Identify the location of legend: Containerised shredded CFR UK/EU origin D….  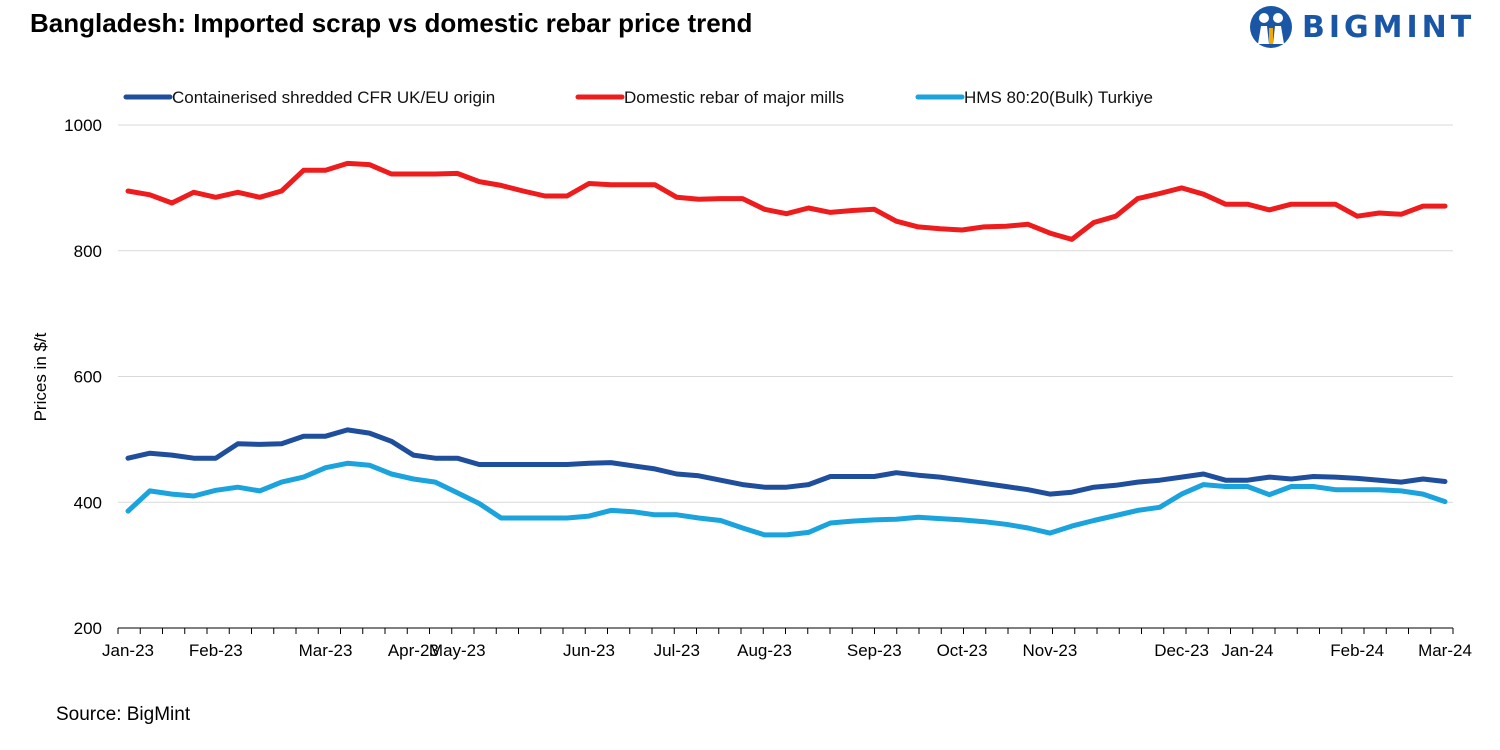
(638, 97).